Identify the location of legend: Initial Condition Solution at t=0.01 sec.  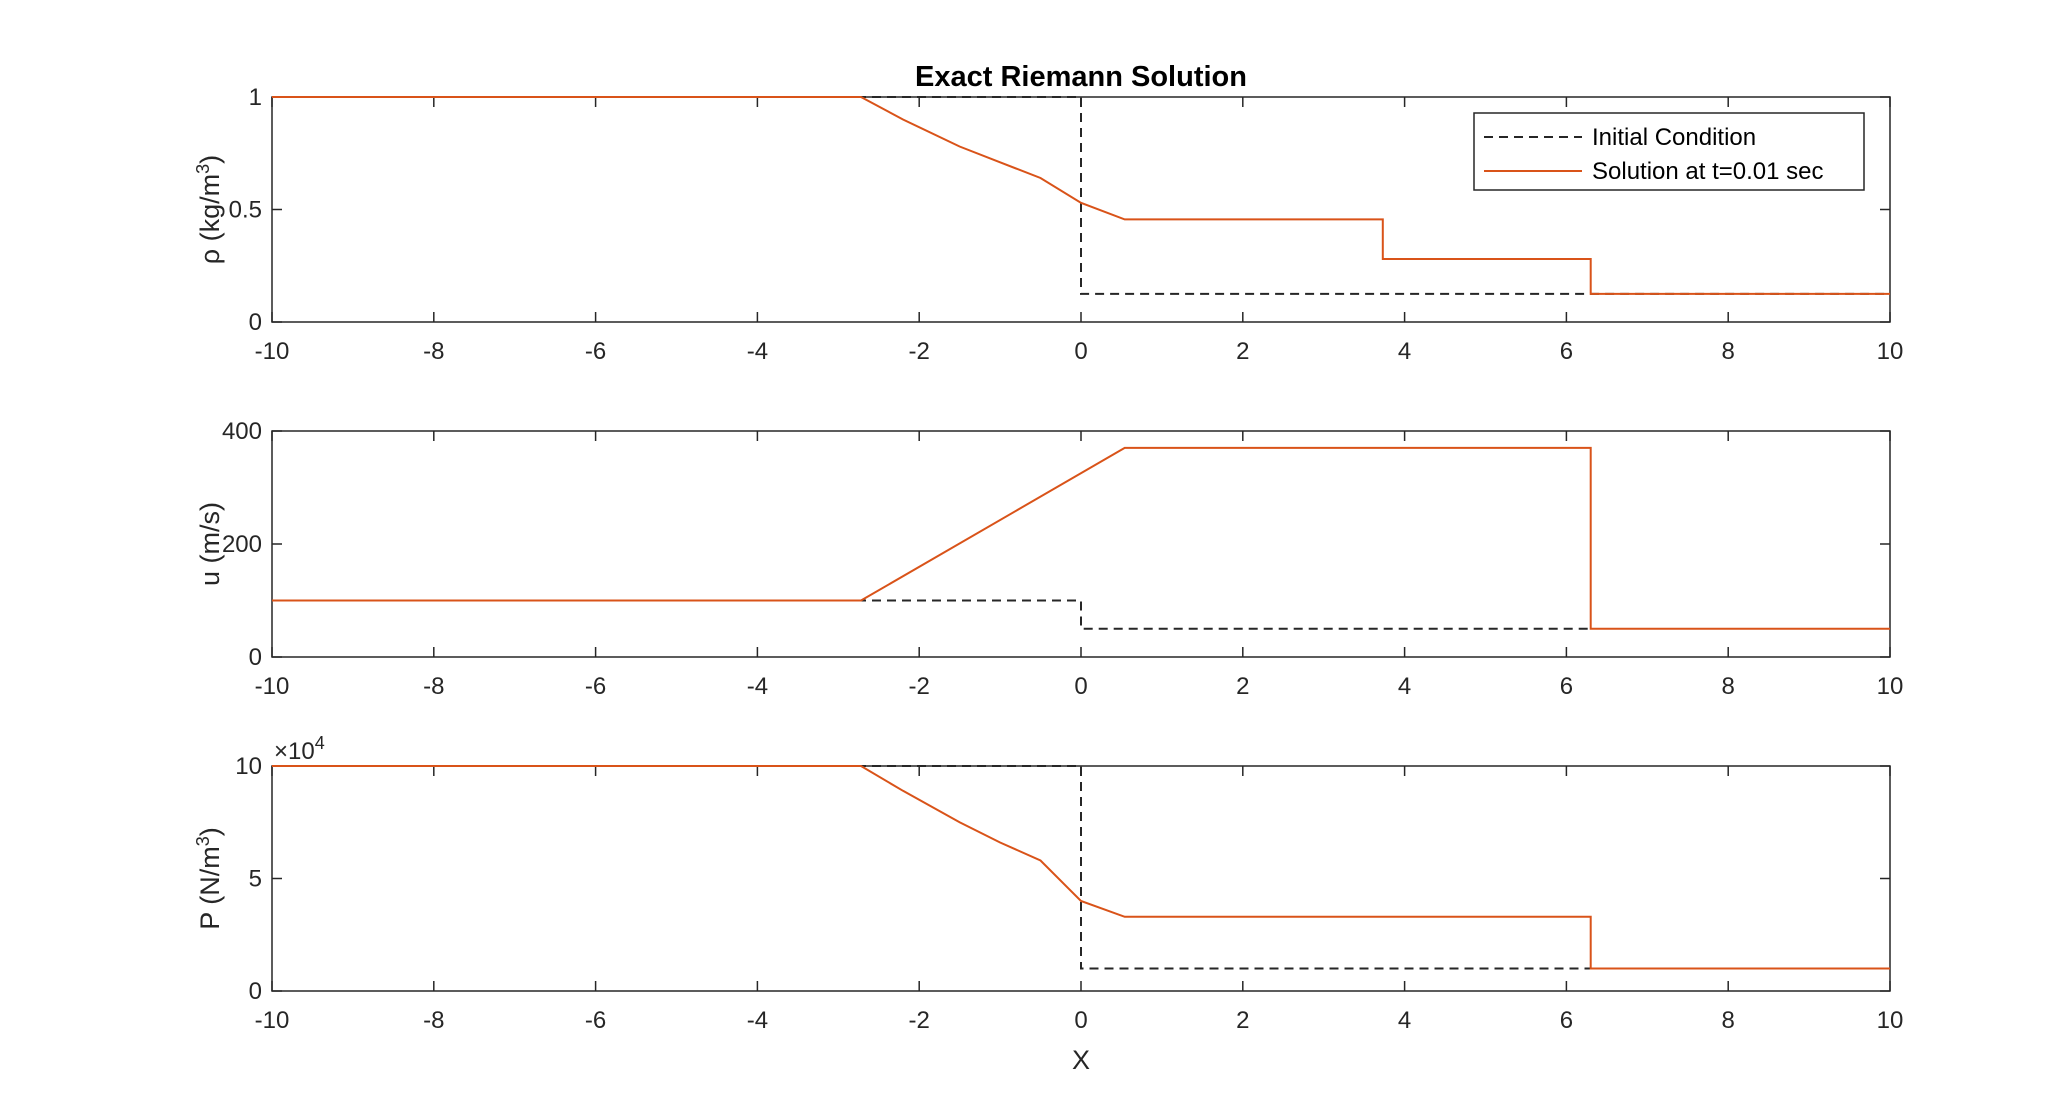
(1669, 151).